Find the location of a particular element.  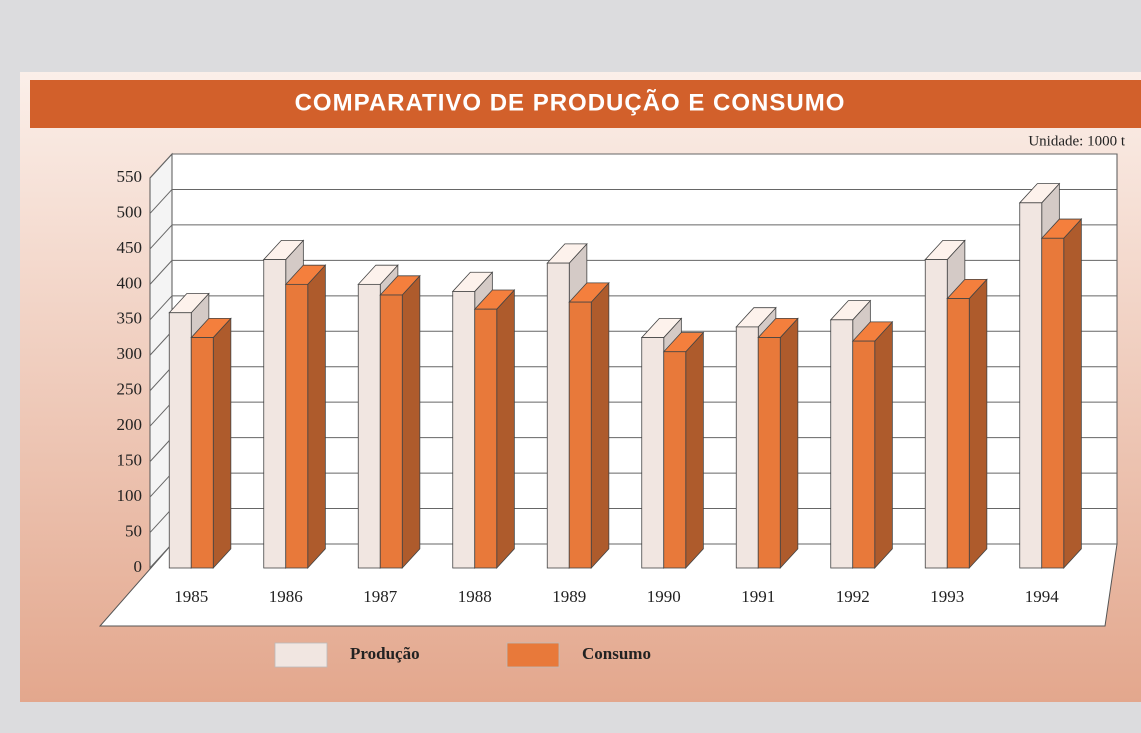

side-wall is located at coordinates (161, 361).